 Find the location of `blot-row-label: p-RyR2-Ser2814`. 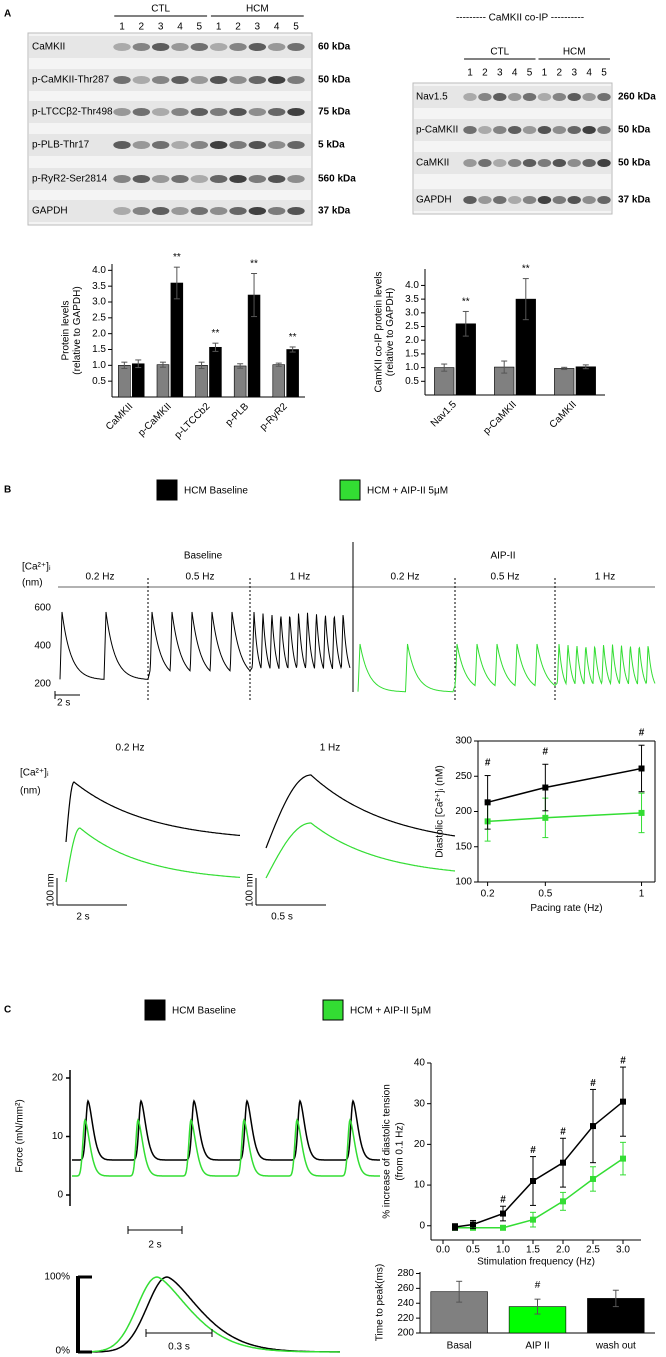

blot-row-label: p-RyR2-Ser2814 is located at coordinates (69, 179).